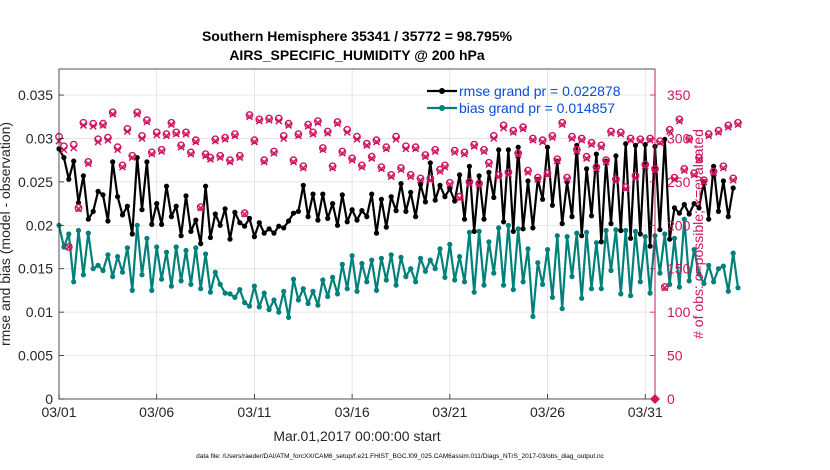 The width and height of the screenshot is (830, 470). I want to click on left-tick-label: 0.025, so click(35, 182).